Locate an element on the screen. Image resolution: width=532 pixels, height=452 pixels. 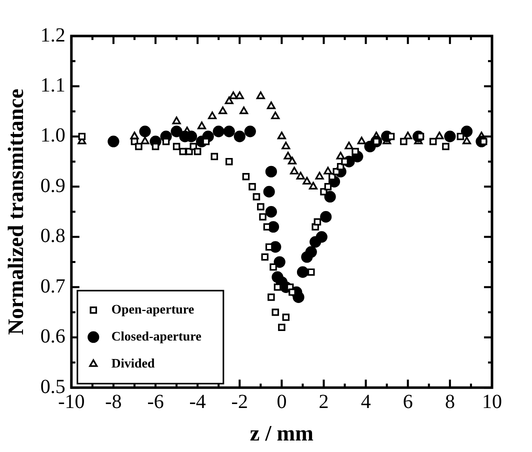
x-tick-label: -8 is located at coordinates (113, 401).